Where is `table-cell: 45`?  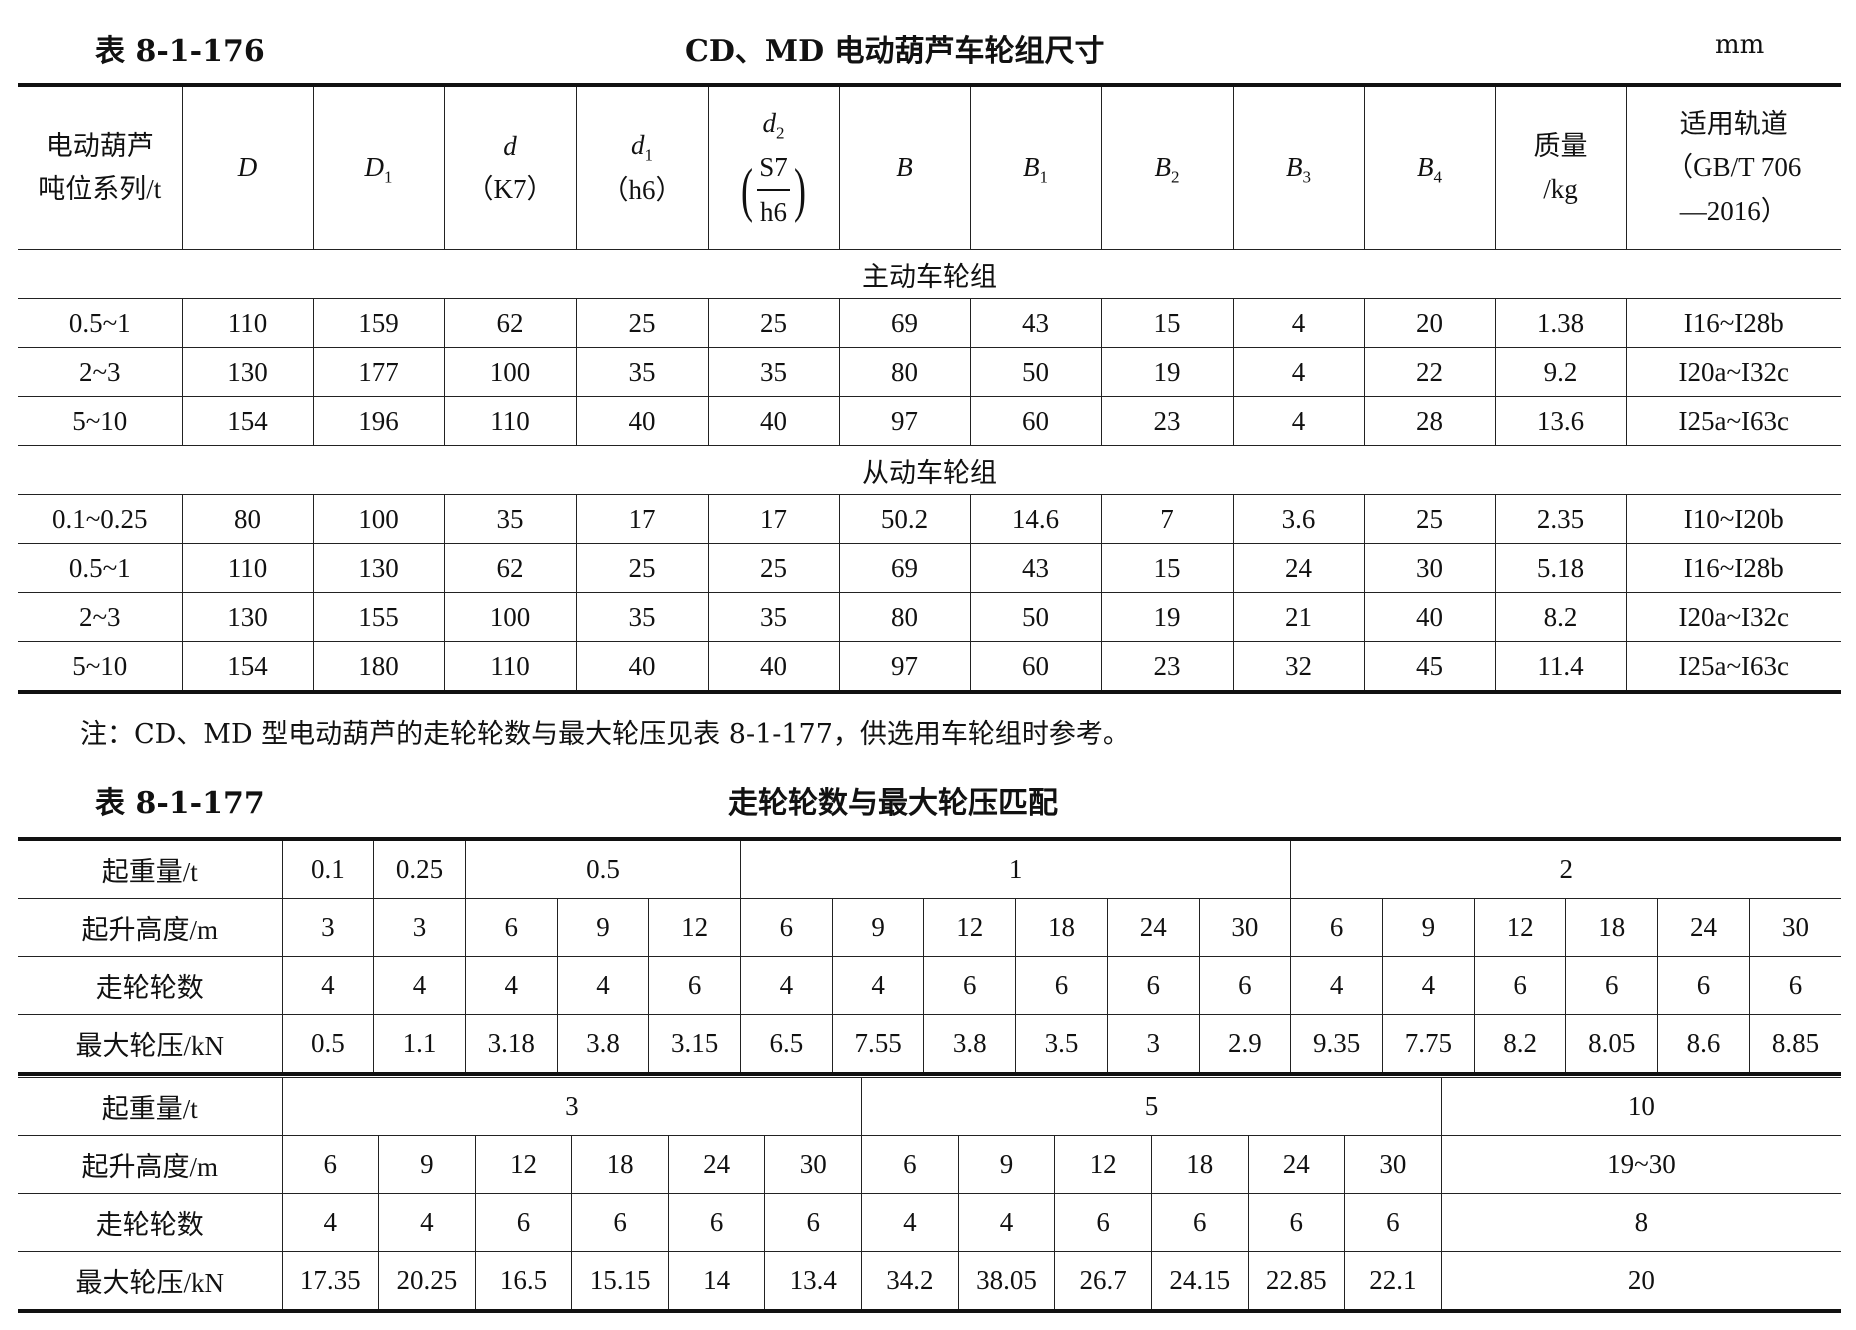
table-cell: 45 is located at coordinates (1429, 667).